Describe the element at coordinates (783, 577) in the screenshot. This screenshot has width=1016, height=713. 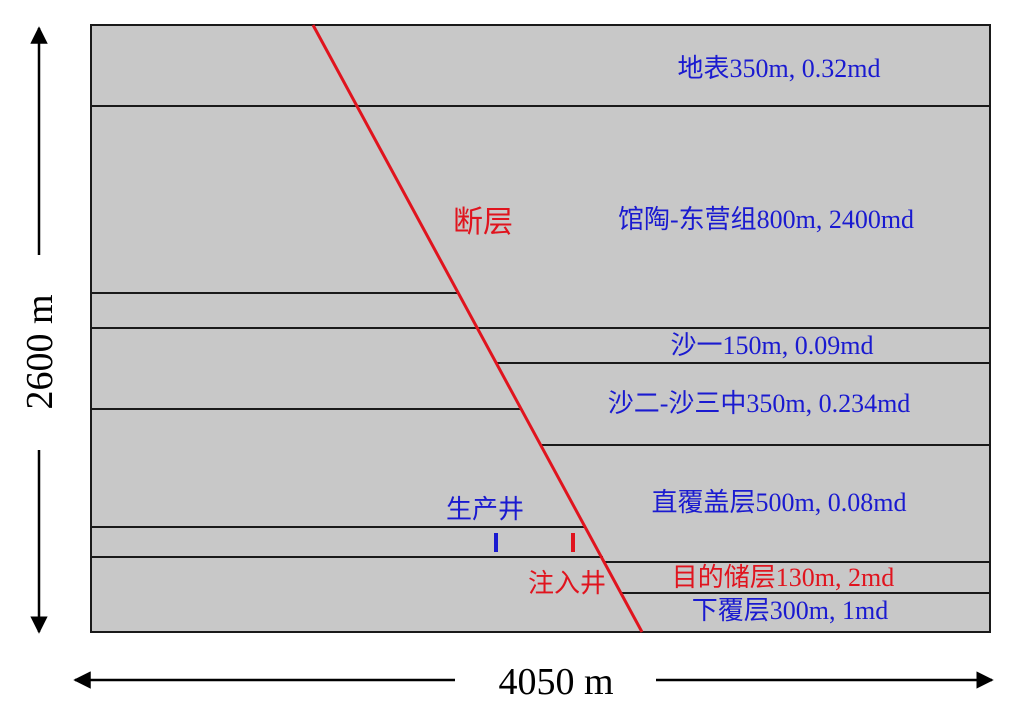
I see `layer-label-target-reservoir: 目的储层130m, 2md` at that location.